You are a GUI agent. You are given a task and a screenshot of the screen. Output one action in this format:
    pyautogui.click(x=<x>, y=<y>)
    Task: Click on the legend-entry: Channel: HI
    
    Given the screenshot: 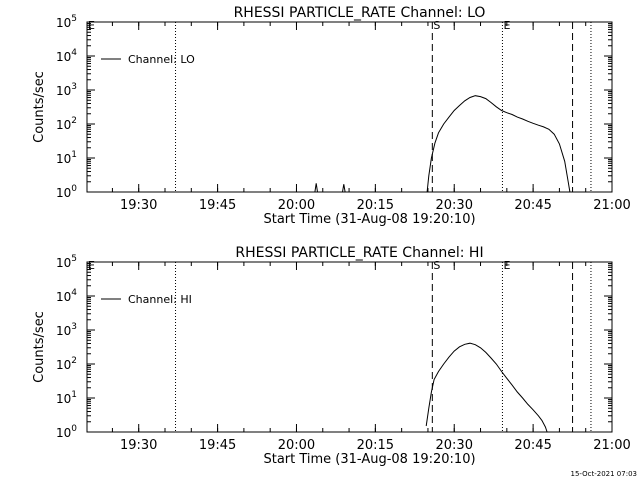 What is the action you would take?
    pyautogui.click(x=160, y=299)
    